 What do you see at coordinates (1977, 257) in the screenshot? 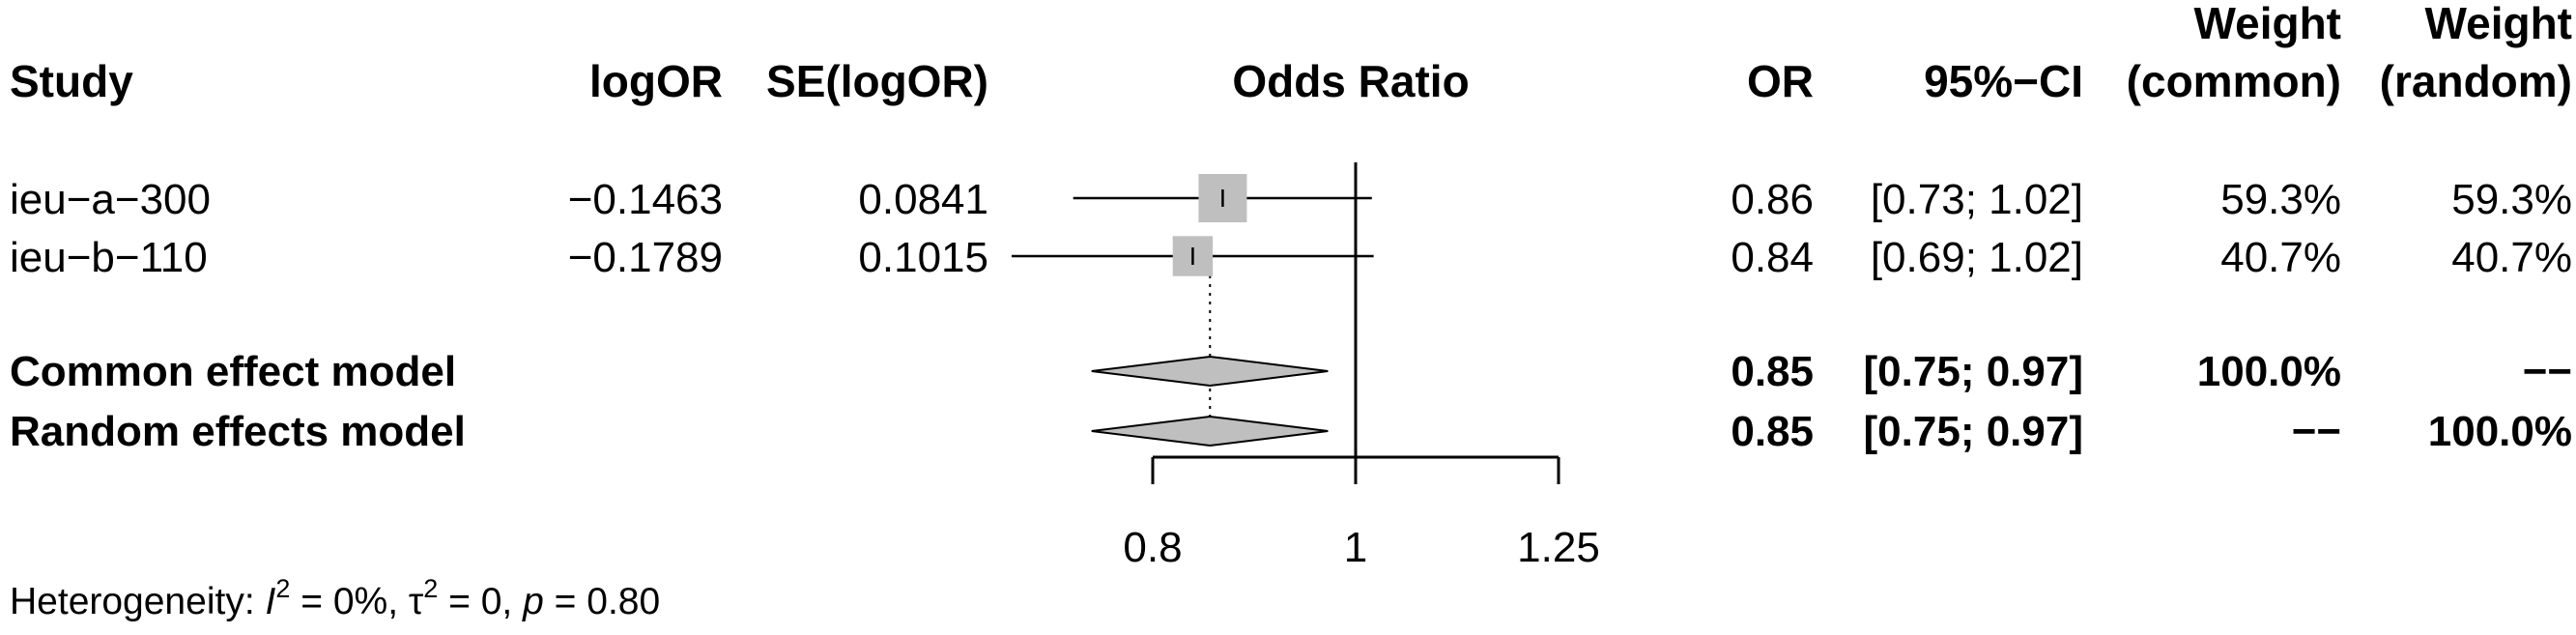
I see `study-ci: [0.69; 1.02]` at bounding box center [1977, 257].